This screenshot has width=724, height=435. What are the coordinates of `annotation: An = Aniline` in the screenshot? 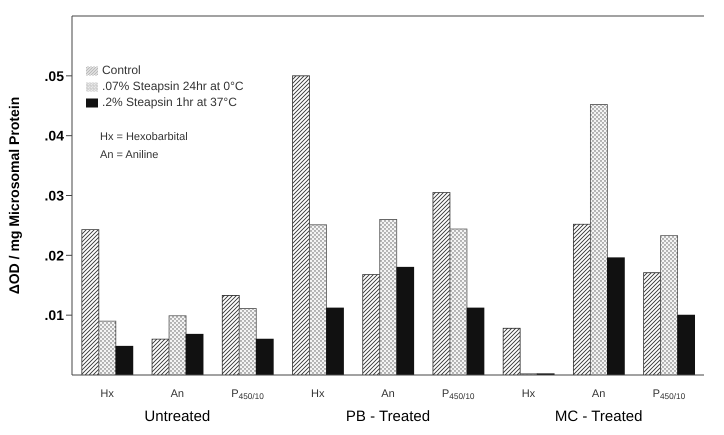 It's located at (130, 155).